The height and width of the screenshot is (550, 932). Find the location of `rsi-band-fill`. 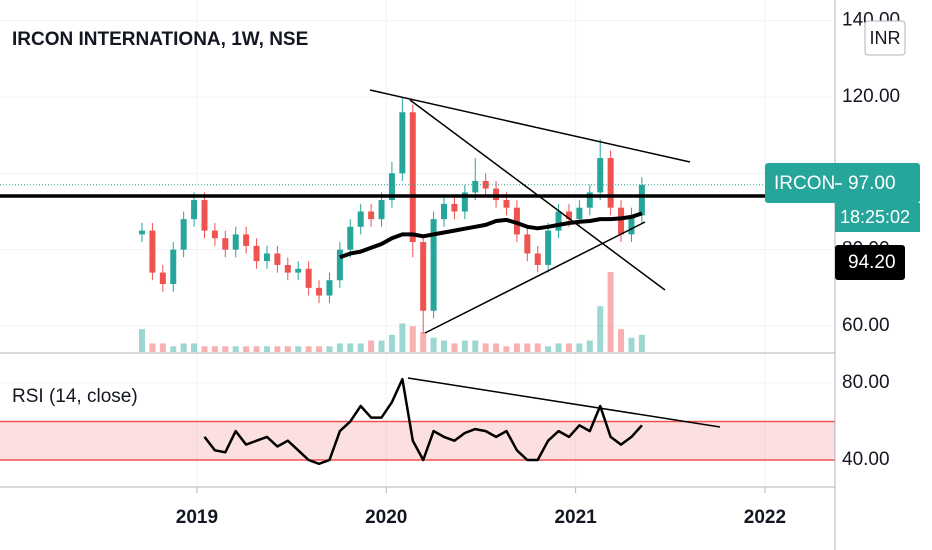

rsi-band-fill is located at coordinates (417, 440).